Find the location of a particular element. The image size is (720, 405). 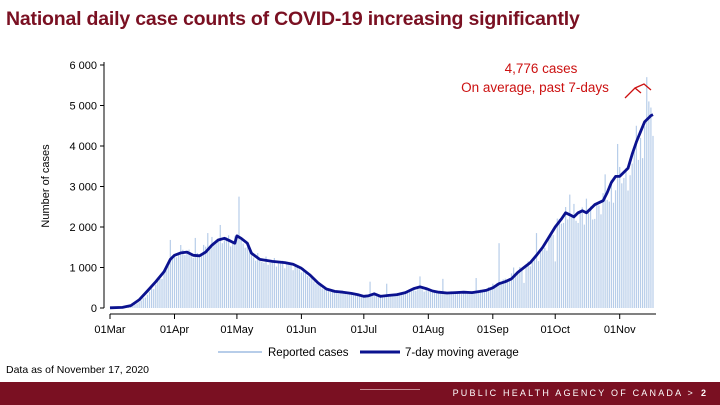

footer-bar: PUBLIC HEALTH AGENCY OF CANADA >2 is located at coordinates (360, 393).